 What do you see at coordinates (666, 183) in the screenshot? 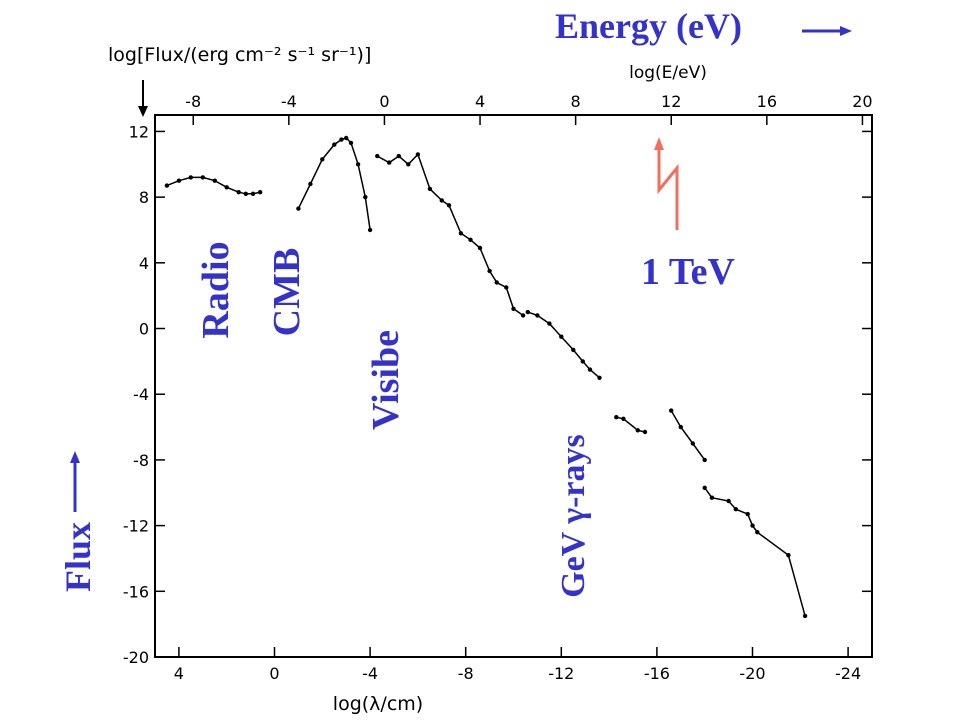
I see `tev-marker-icon` at bounding box center [666, 183].